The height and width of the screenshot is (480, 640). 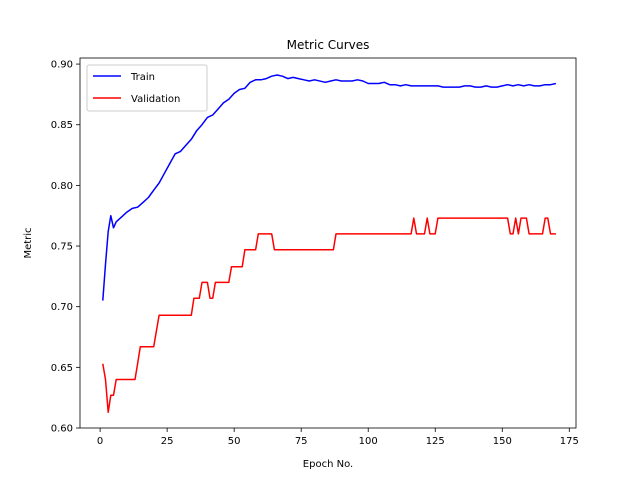 I want to click on x-tick-label: 150, so click(x=502, y=441).